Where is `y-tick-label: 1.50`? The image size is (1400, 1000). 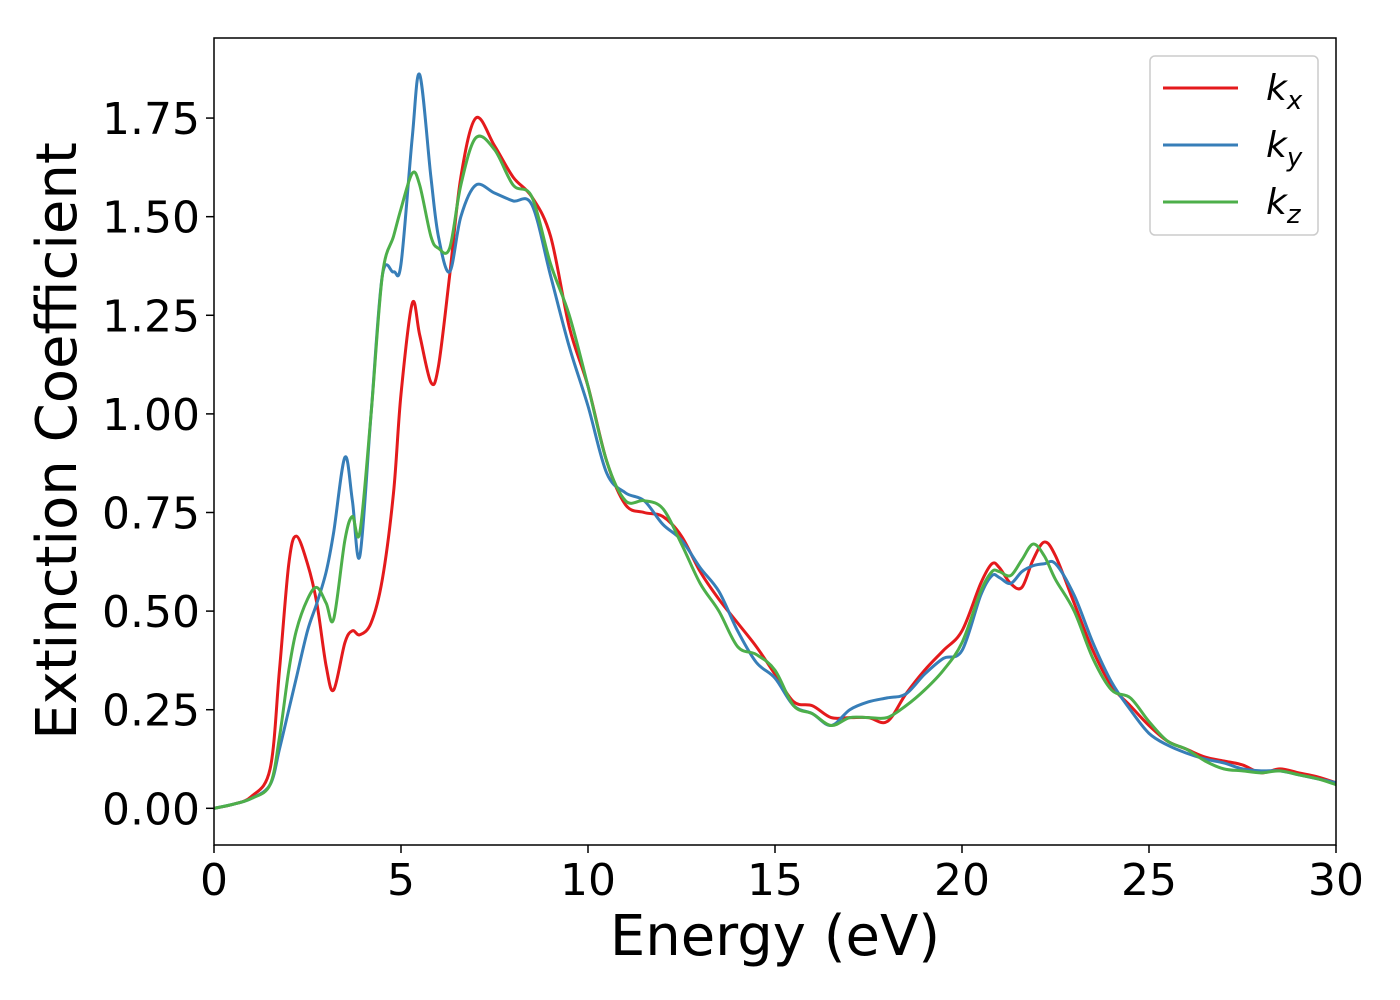
y-tick-label: 1.50 is located at coordinates (151, 218).